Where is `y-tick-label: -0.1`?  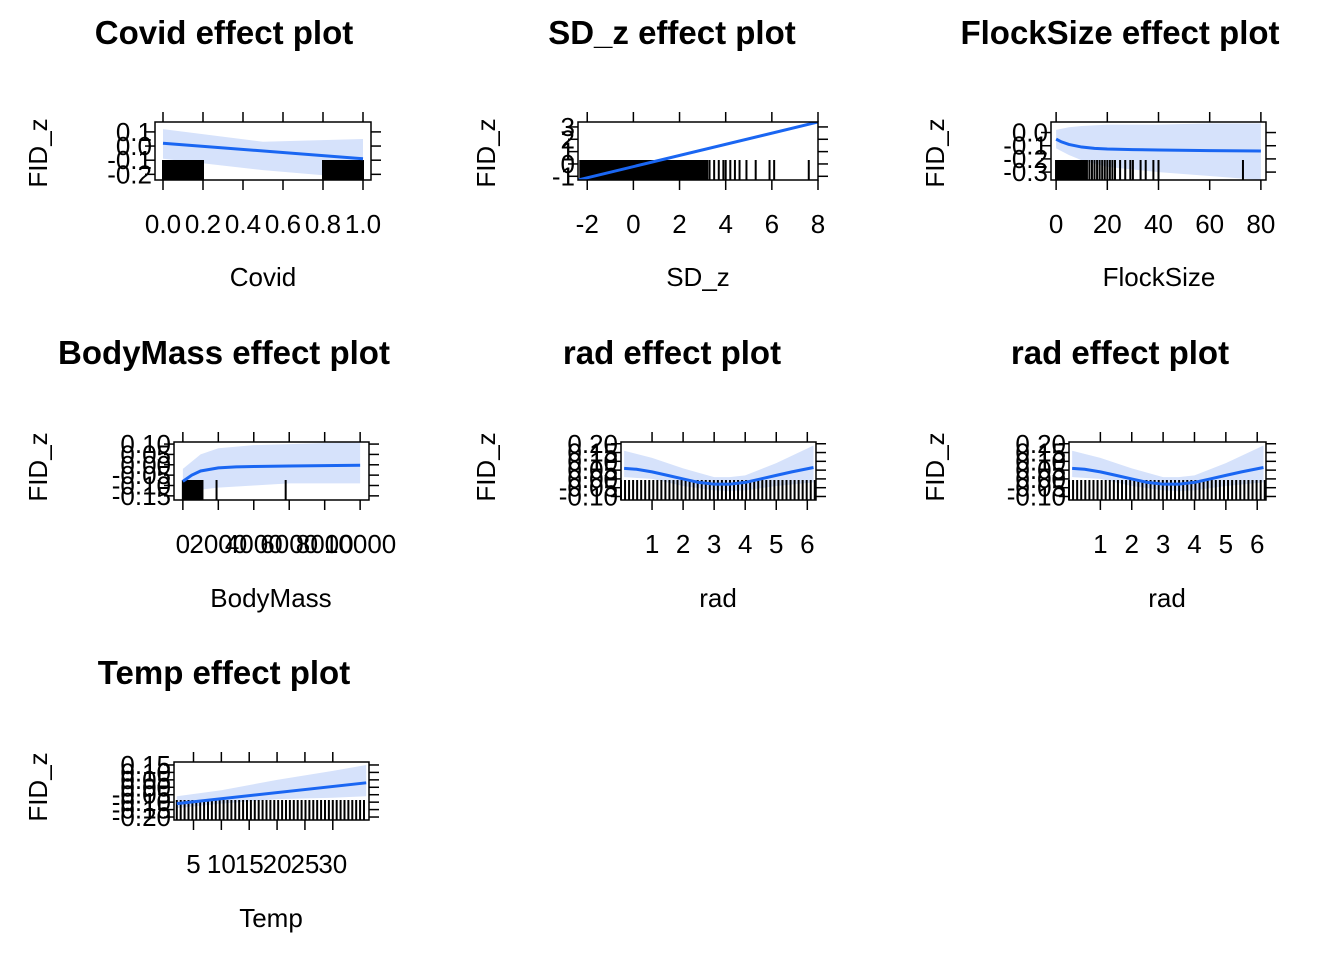 y-tick-label: -0.1 is located at coordinates (129, 160).